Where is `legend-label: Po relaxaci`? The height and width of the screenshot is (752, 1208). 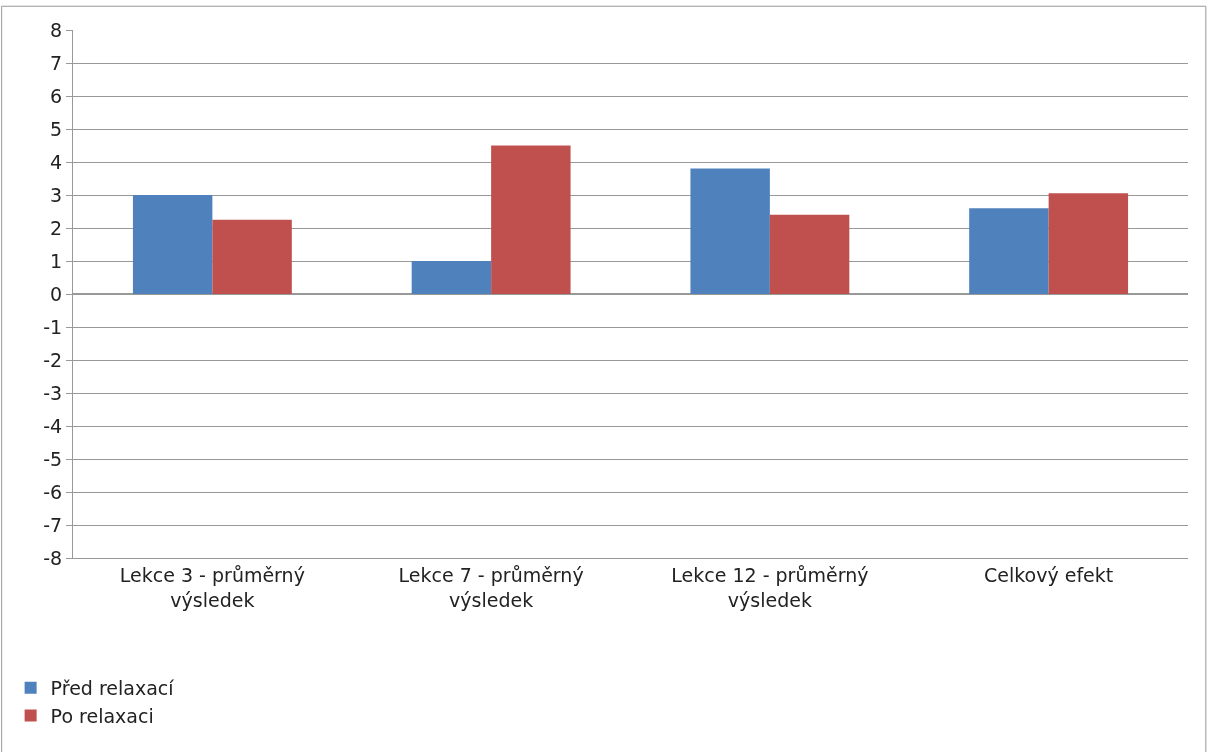
legend-label: Po relaxaci is located at coordinates (102, 715).